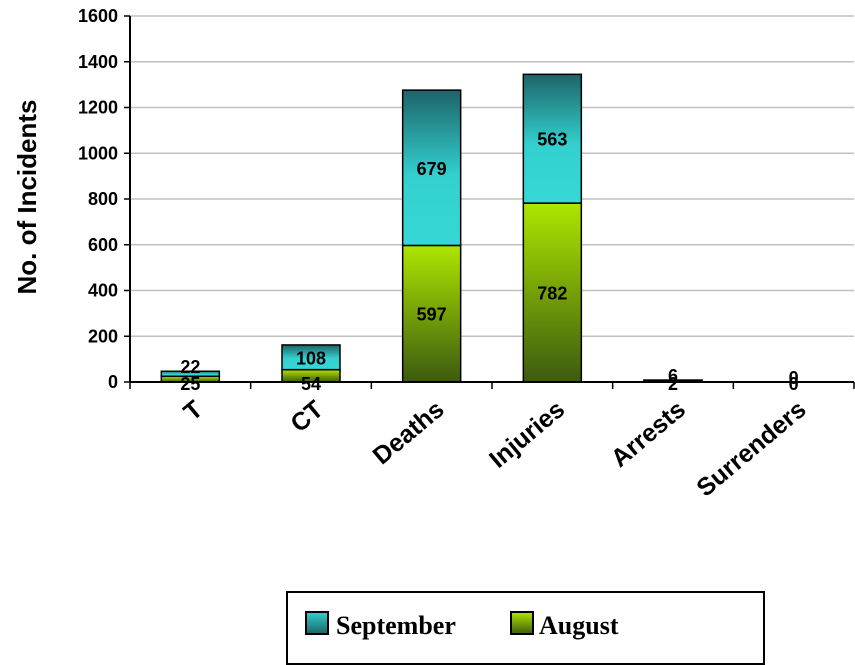 This screenshot has width=855, height=665. What do you see at coordinates (673, 384) in the screenshot?
I see `data-label-august: 2` at bounding box center [673, 384].